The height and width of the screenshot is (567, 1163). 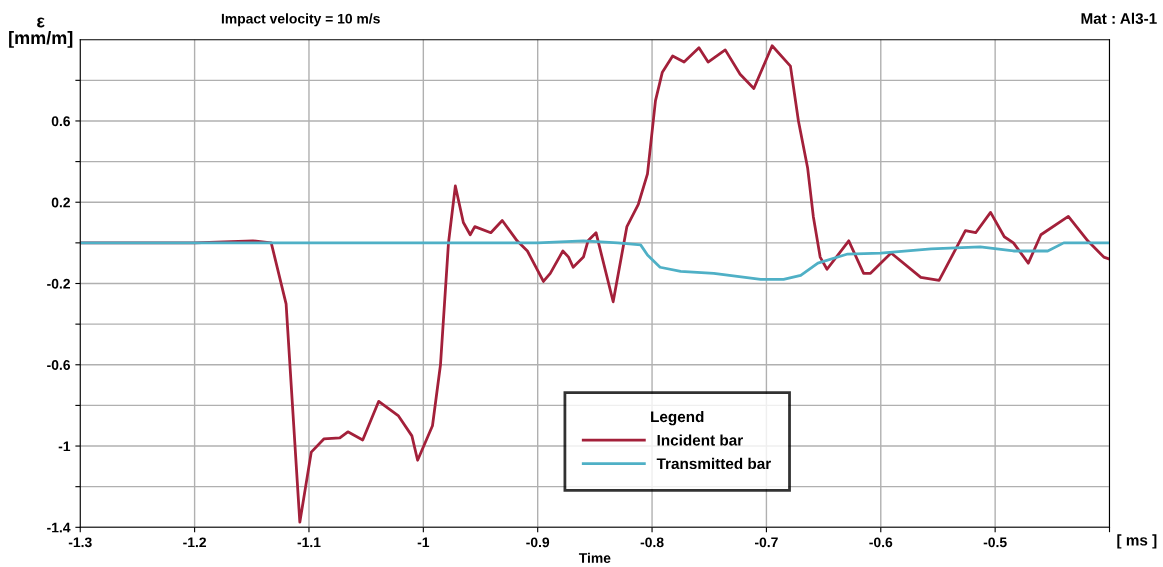 I want to click on x-tick-label: -0.6, so click(x=881, y=542).